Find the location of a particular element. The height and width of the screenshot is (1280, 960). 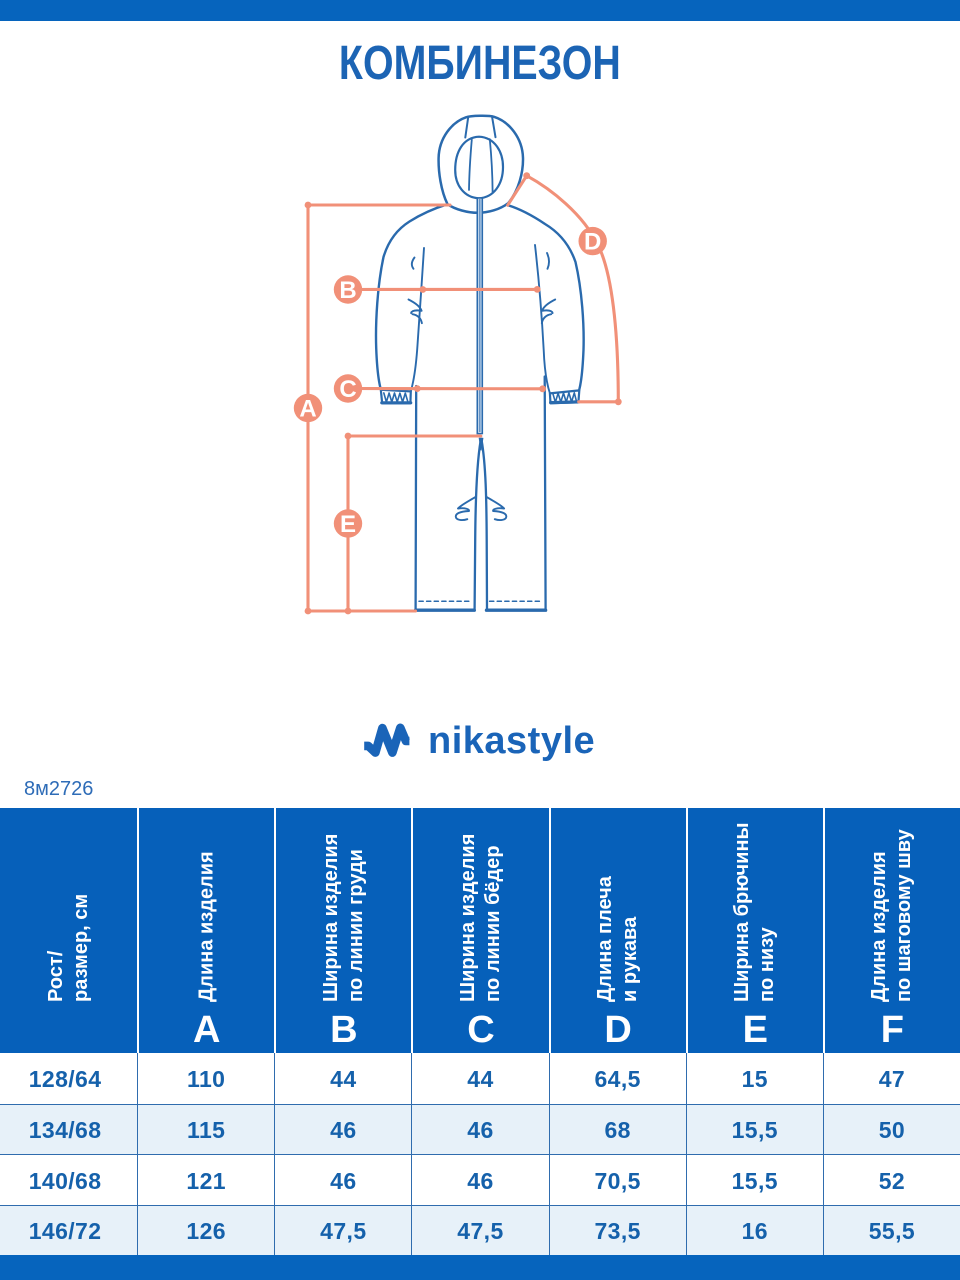

svg-text: A is located at coordinates (307, 409).